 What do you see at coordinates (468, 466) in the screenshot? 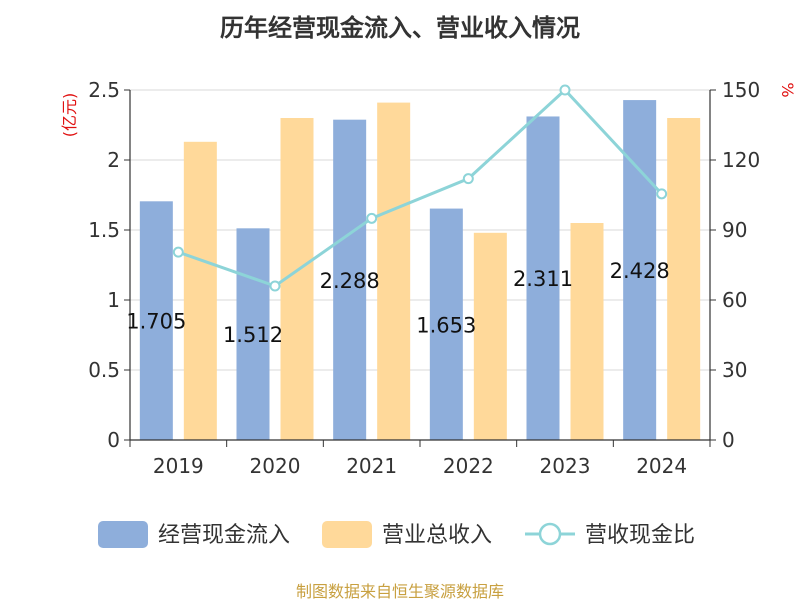
I see `x-tick-label: 2022` at bounding box center [468, 466].